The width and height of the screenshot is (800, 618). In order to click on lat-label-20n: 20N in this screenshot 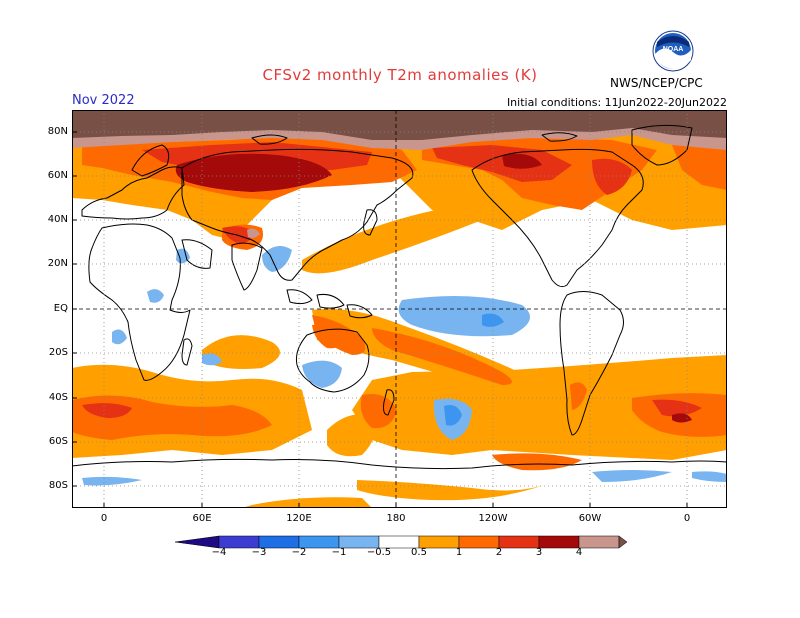, I will do `click(57, 263)`.